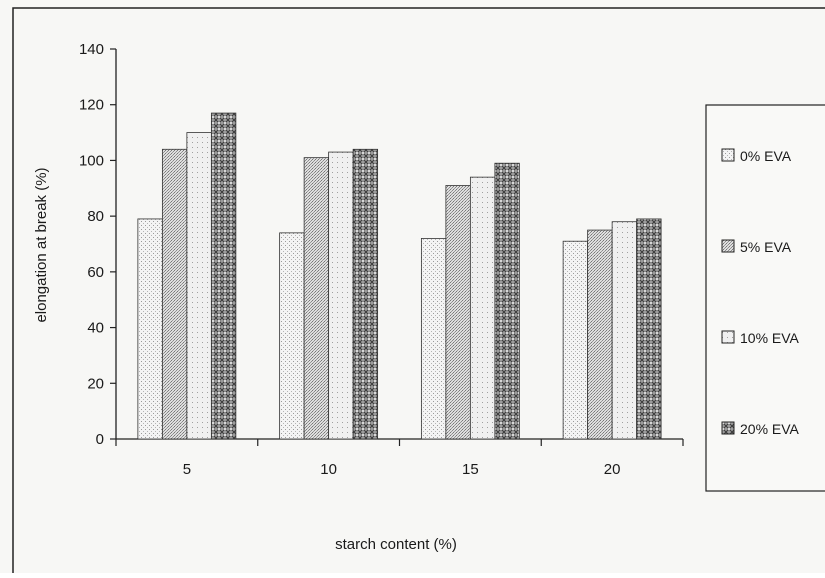  Describe the element at coordinates (760, 292) in the screenshot. I see `legend: 0% EVA 5% EVA 10% EVA 20% EVA` at that location.